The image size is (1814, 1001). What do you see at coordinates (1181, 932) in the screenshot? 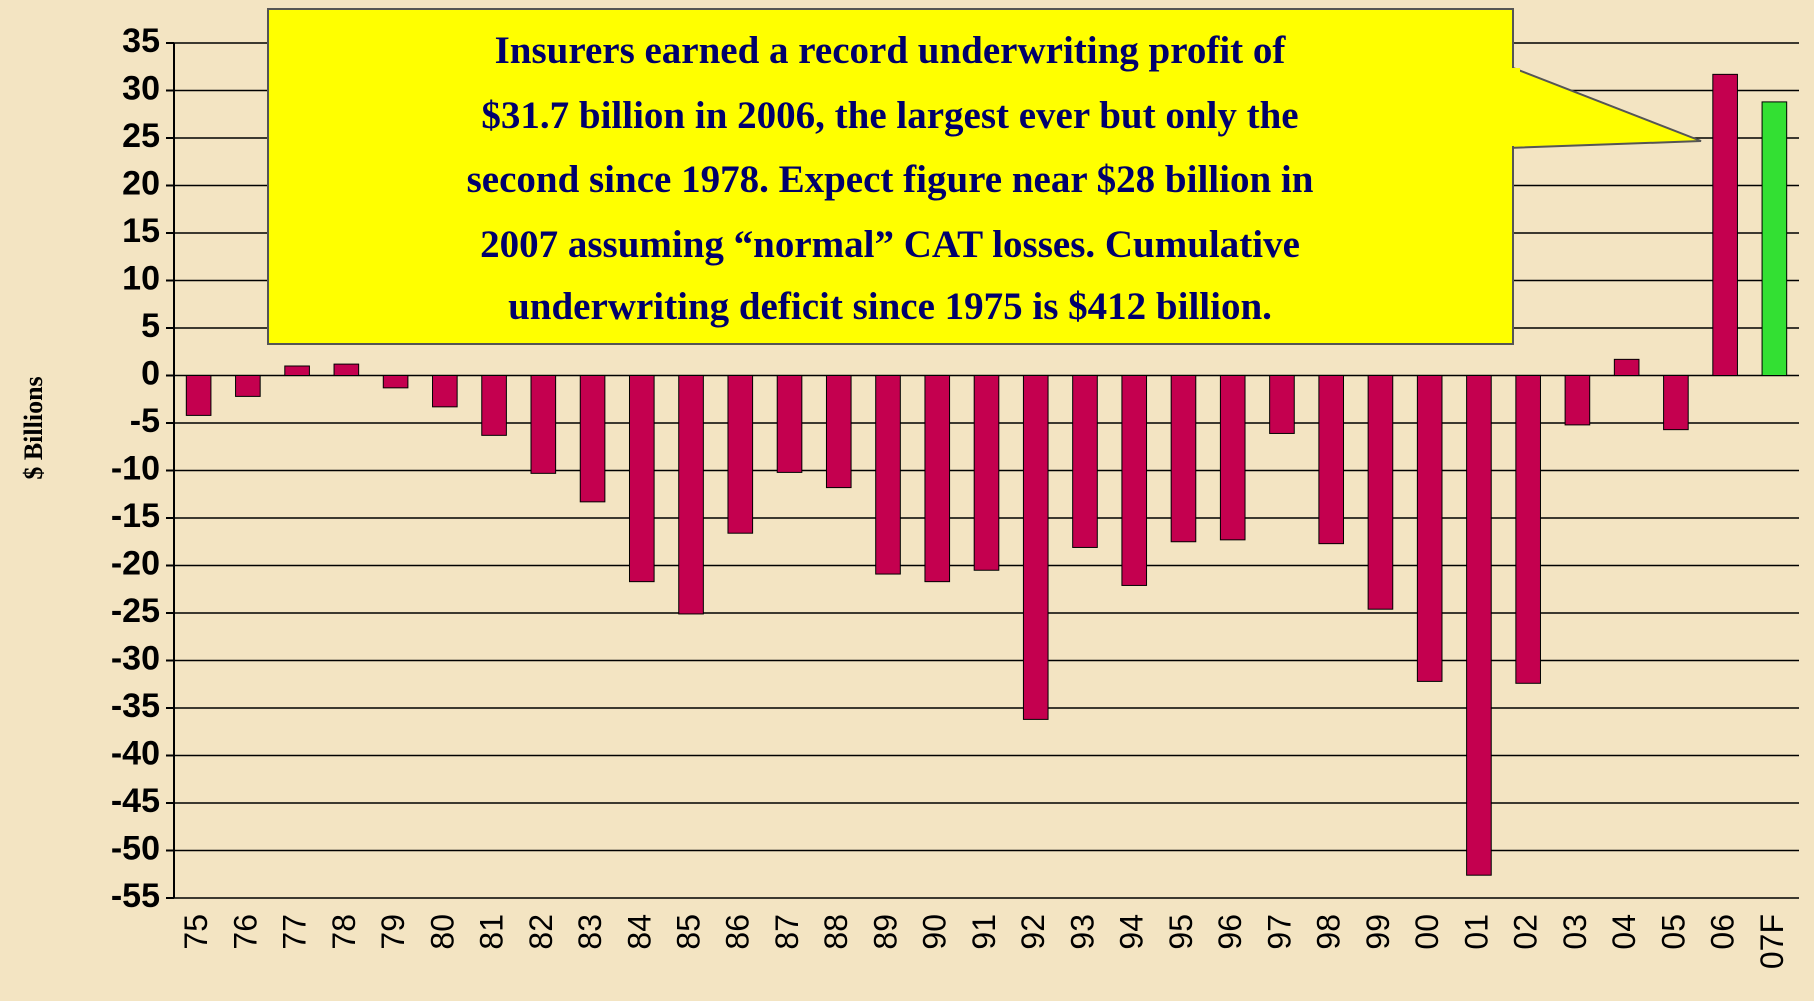
I see `x-tick-label: 95` at bounding box center [1181, 932].